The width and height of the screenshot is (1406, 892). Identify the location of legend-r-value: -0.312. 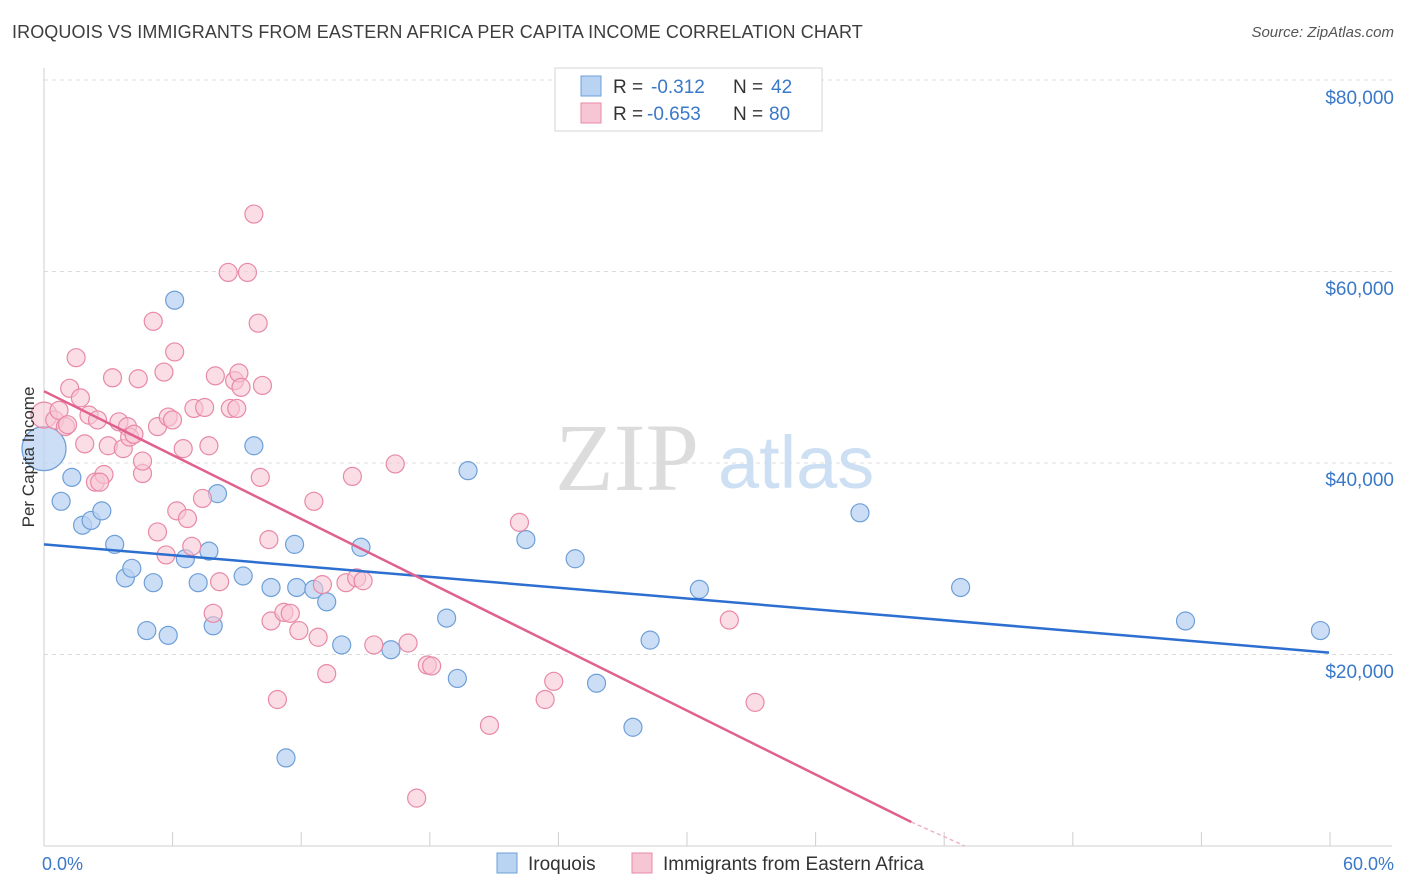
(678, 87).